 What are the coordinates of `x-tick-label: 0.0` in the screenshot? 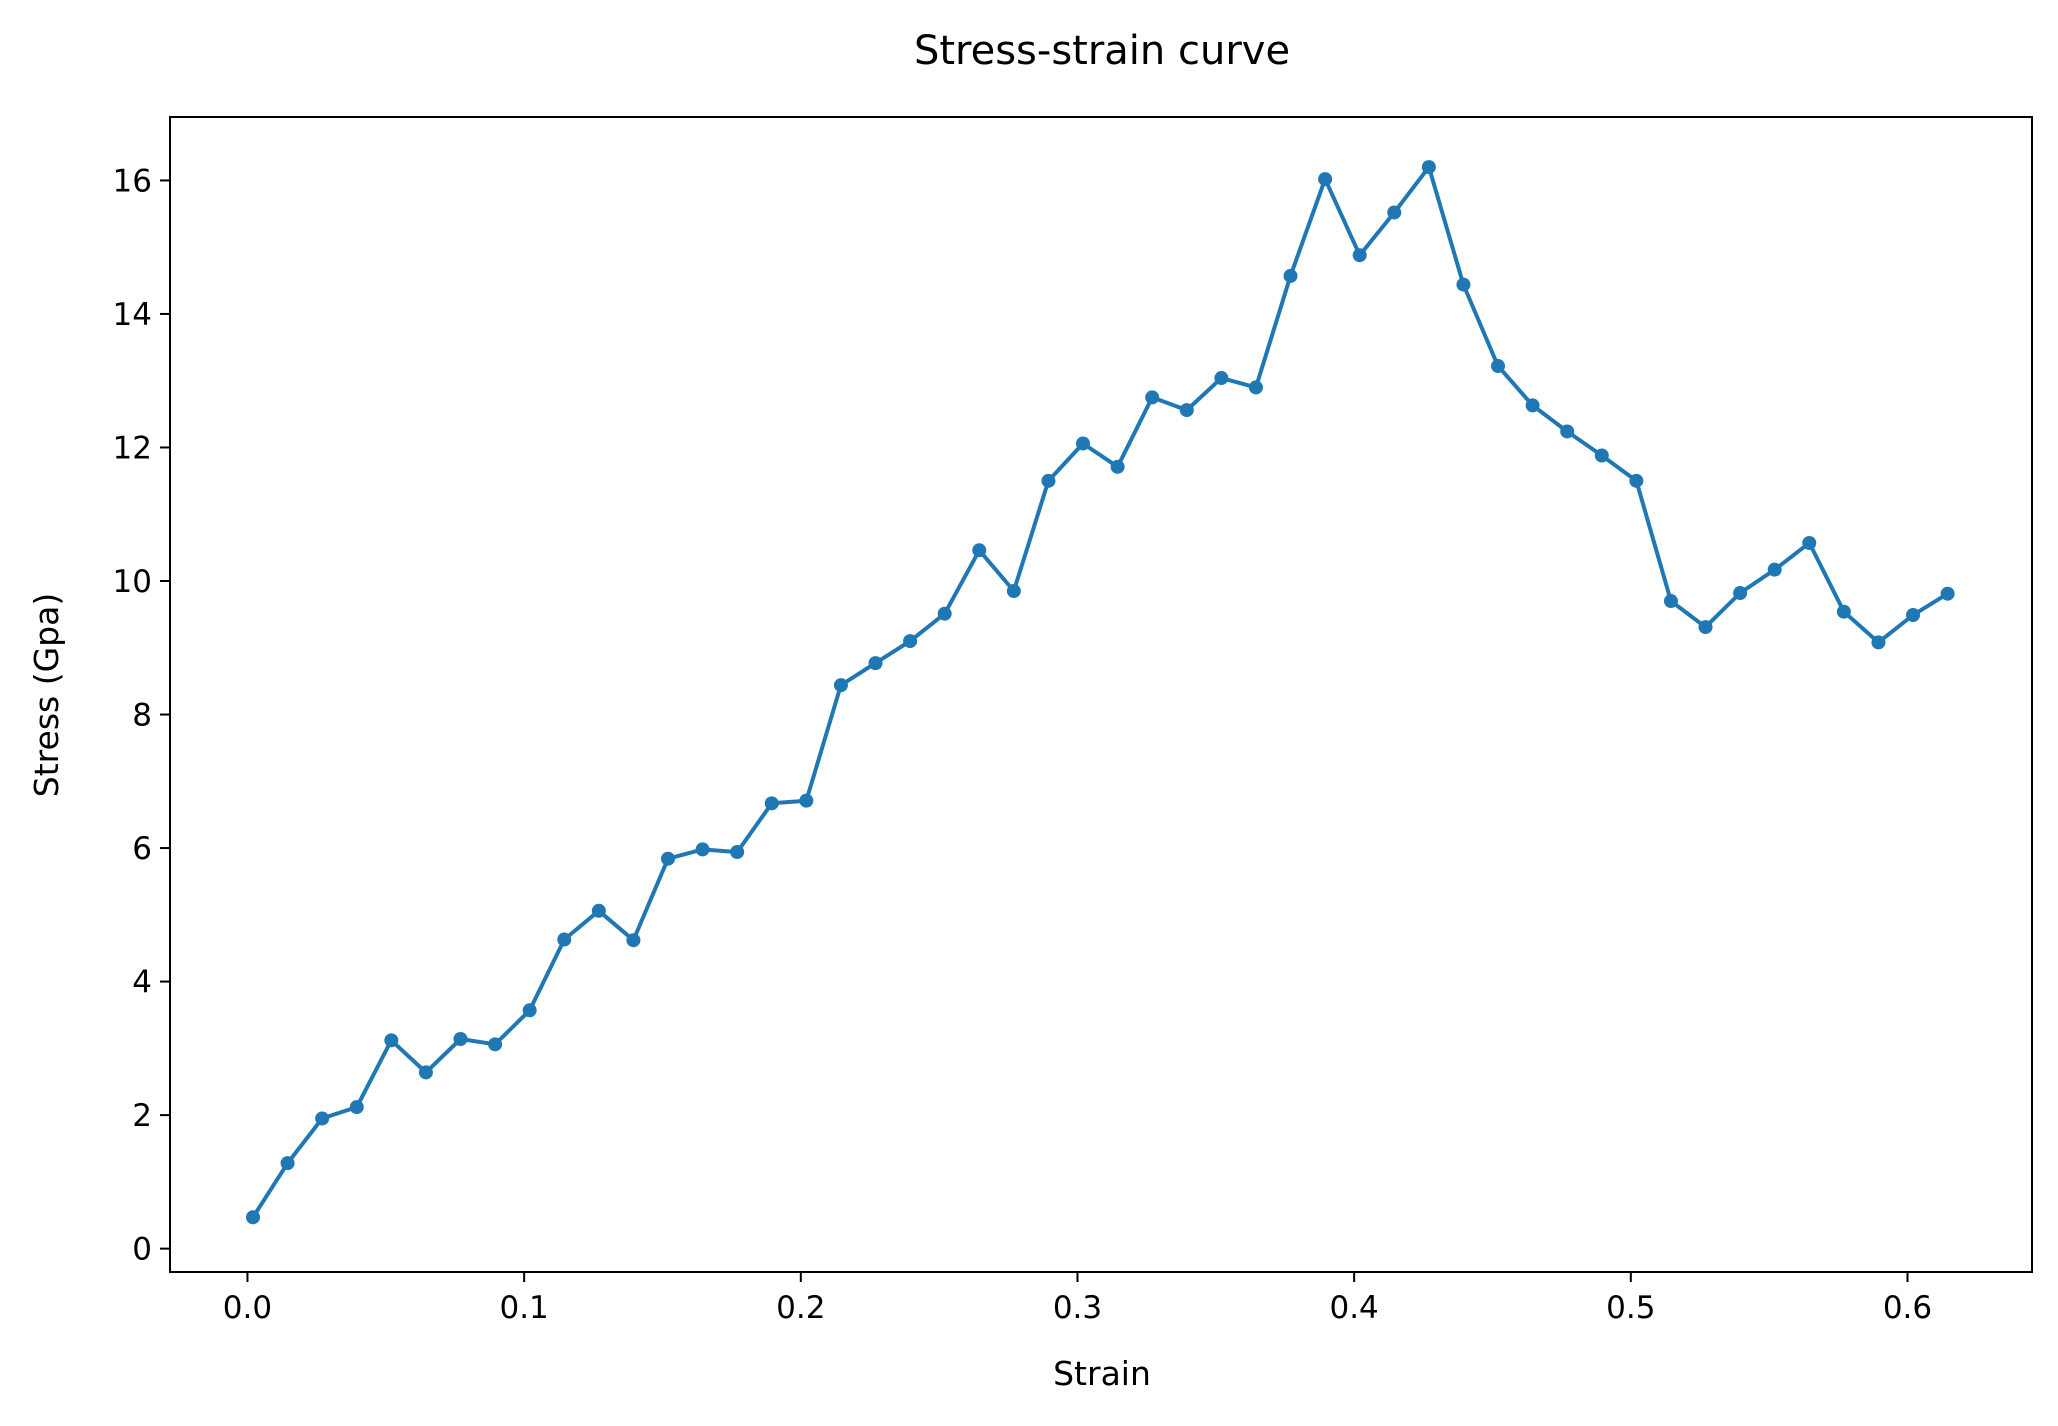 It's located at (247, 1308).